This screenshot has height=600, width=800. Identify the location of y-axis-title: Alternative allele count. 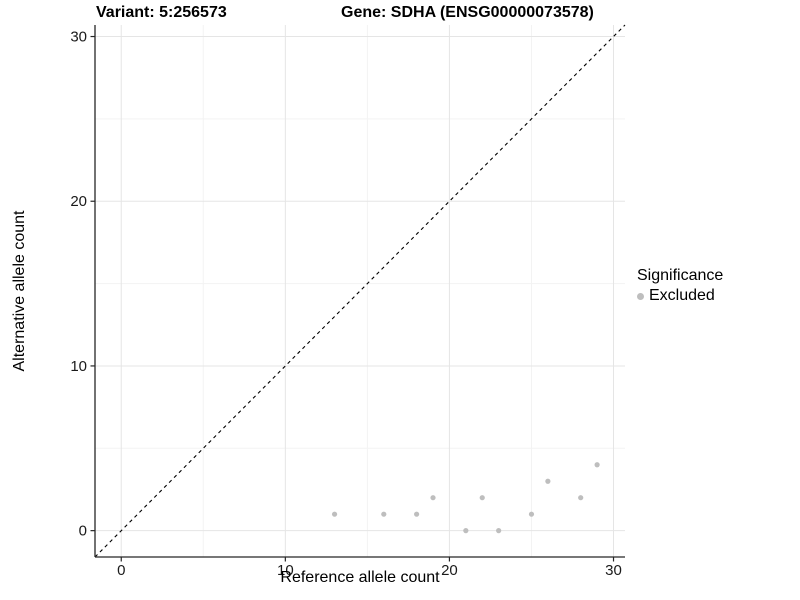
(19, 291).